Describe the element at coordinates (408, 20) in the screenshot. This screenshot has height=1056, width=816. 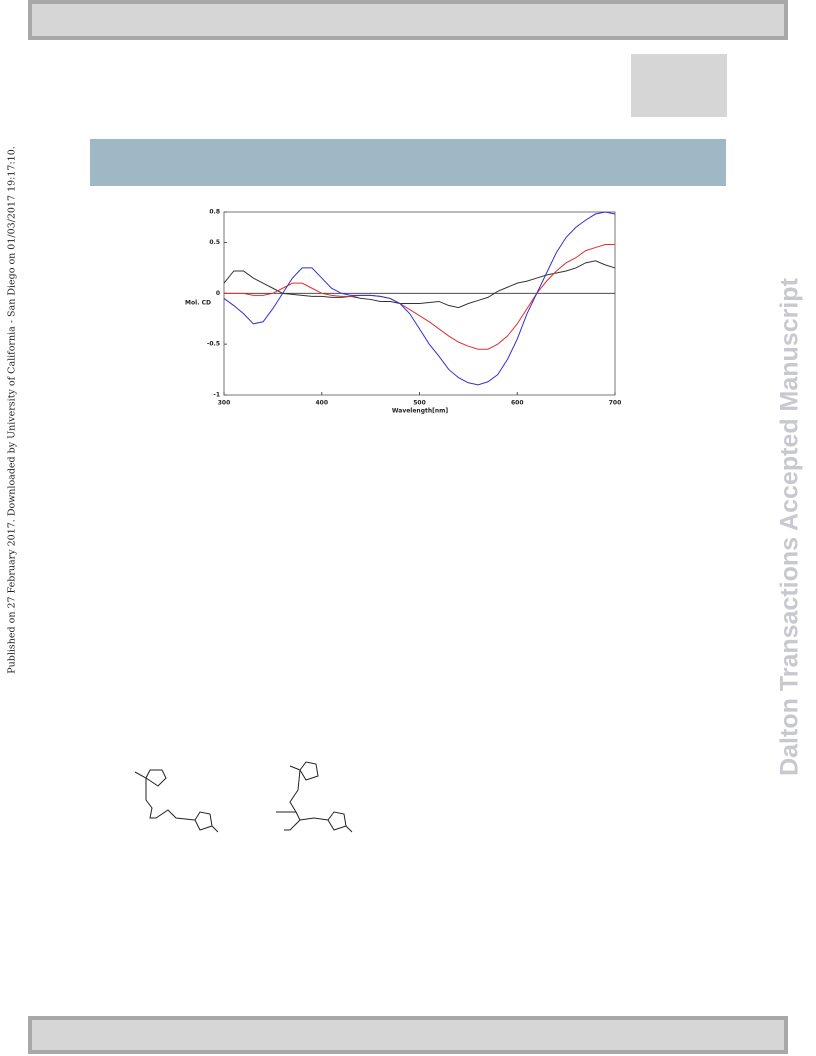
I see `header-bar` at that location.